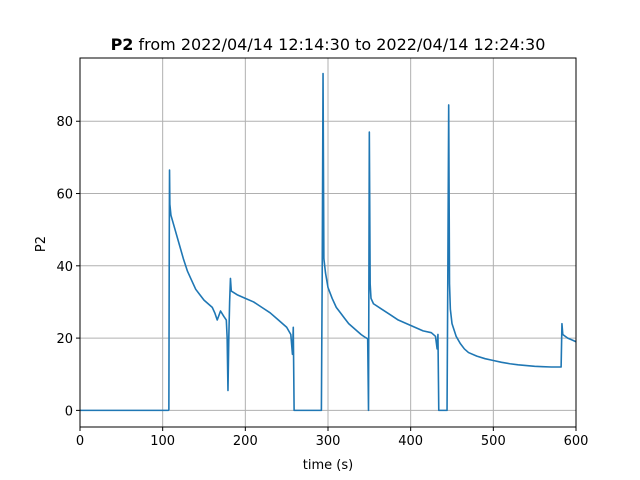  I want to click on x-tick-label: 100, so click(162, 441).